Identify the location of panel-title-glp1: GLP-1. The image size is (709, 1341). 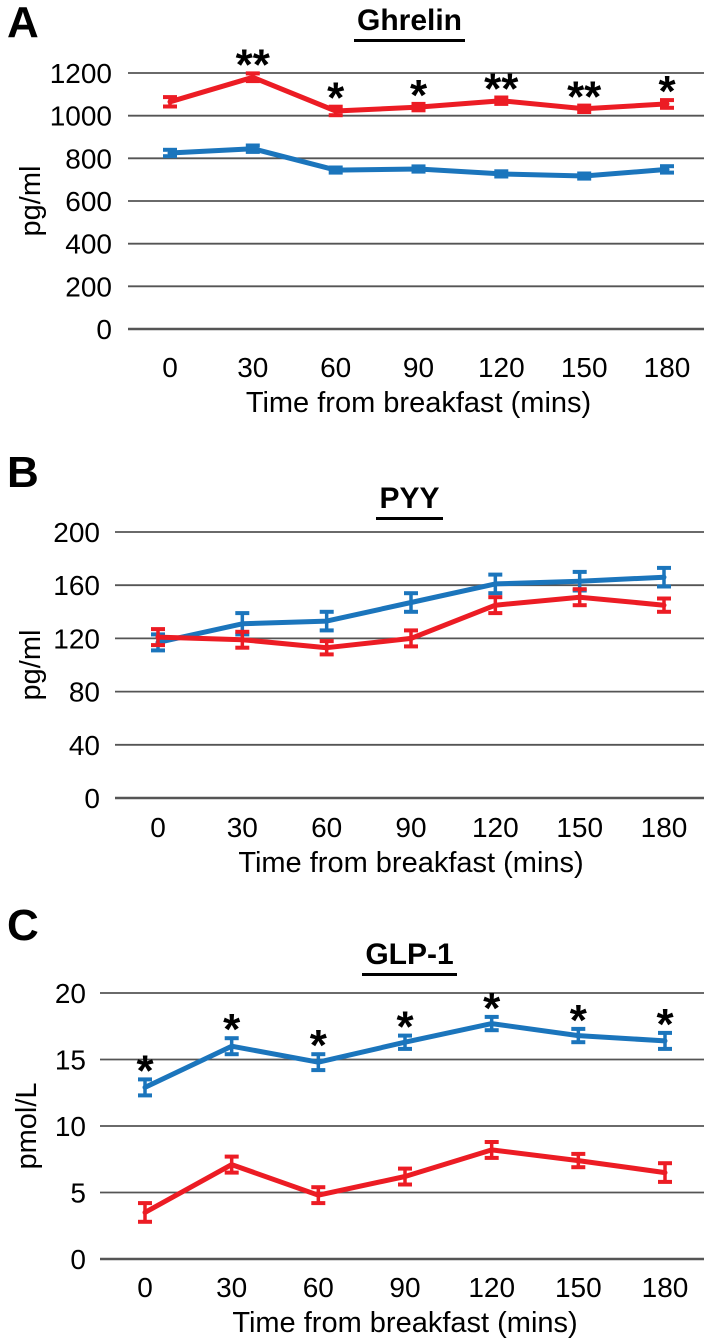
(409, 957).